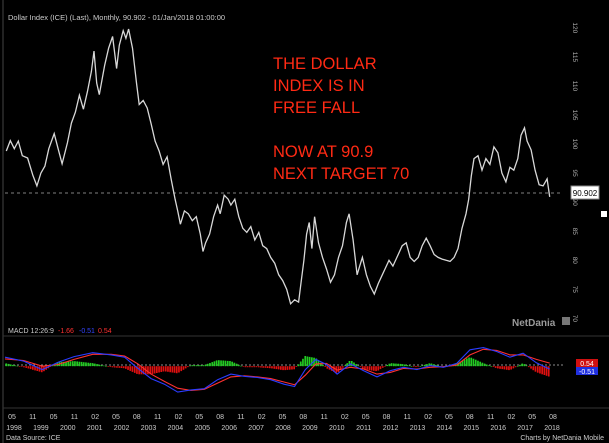 The height and width of the screenshot is (443, 609). What do you see at coordinates (445, 428) in the screenshot?
I see `x-year-label: 2014` at bounding box center [445, 428].